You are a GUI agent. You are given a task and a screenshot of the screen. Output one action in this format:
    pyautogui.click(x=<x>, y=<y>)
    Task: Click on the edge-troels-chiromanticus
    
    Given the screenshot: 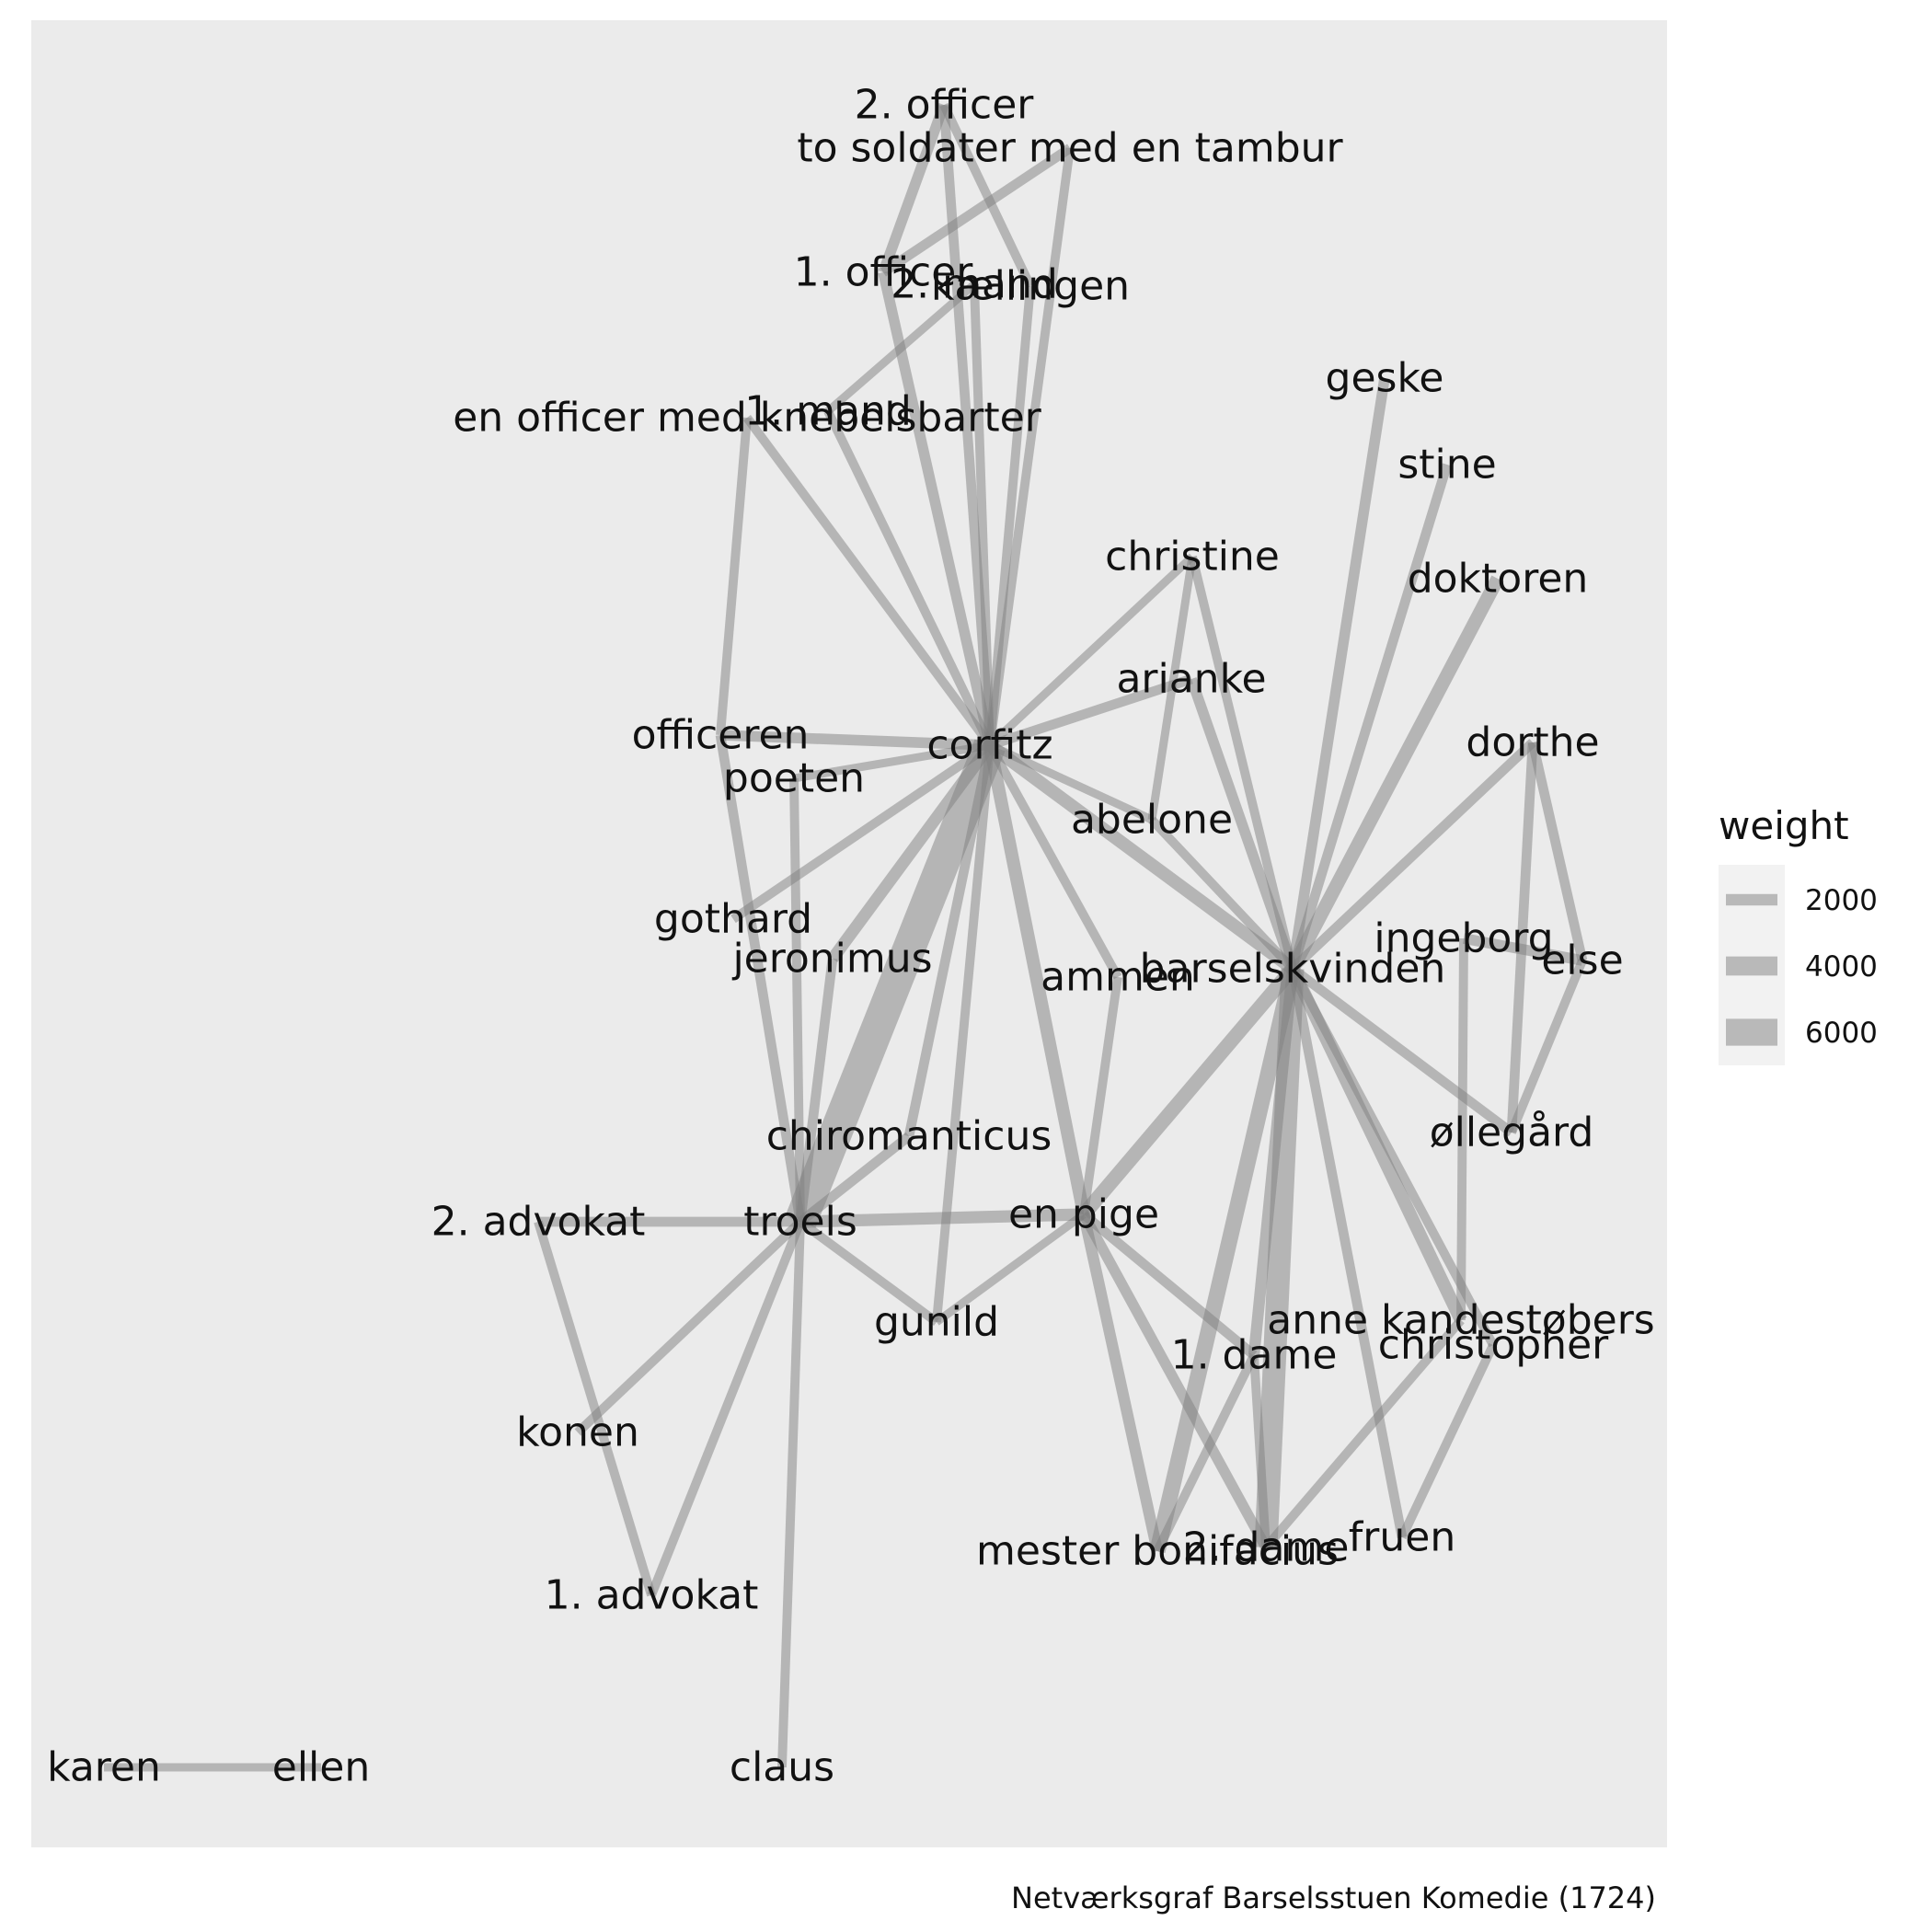 What is the action you would take?
    pyautogui.click(x=855, y=1179)
    